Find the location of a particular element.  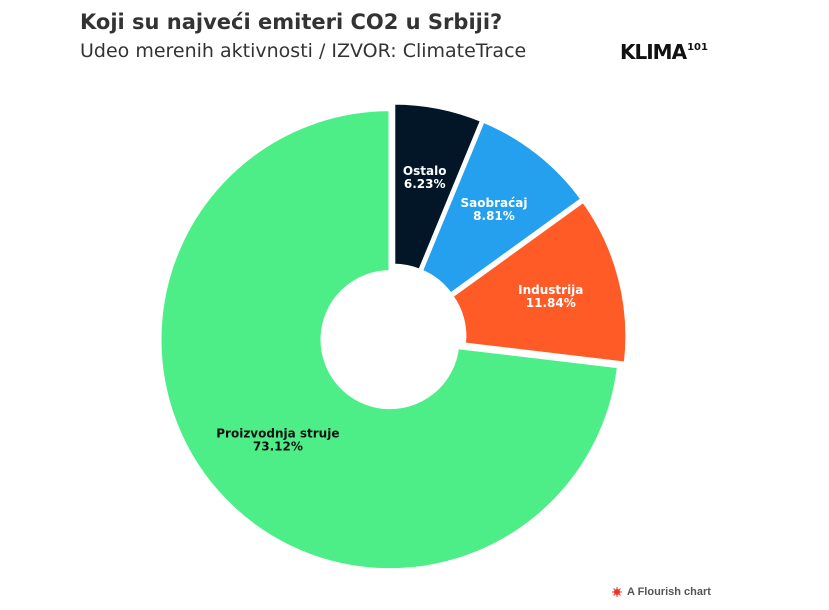

logo-text: KLIMA is located at coordinates (653, 52).